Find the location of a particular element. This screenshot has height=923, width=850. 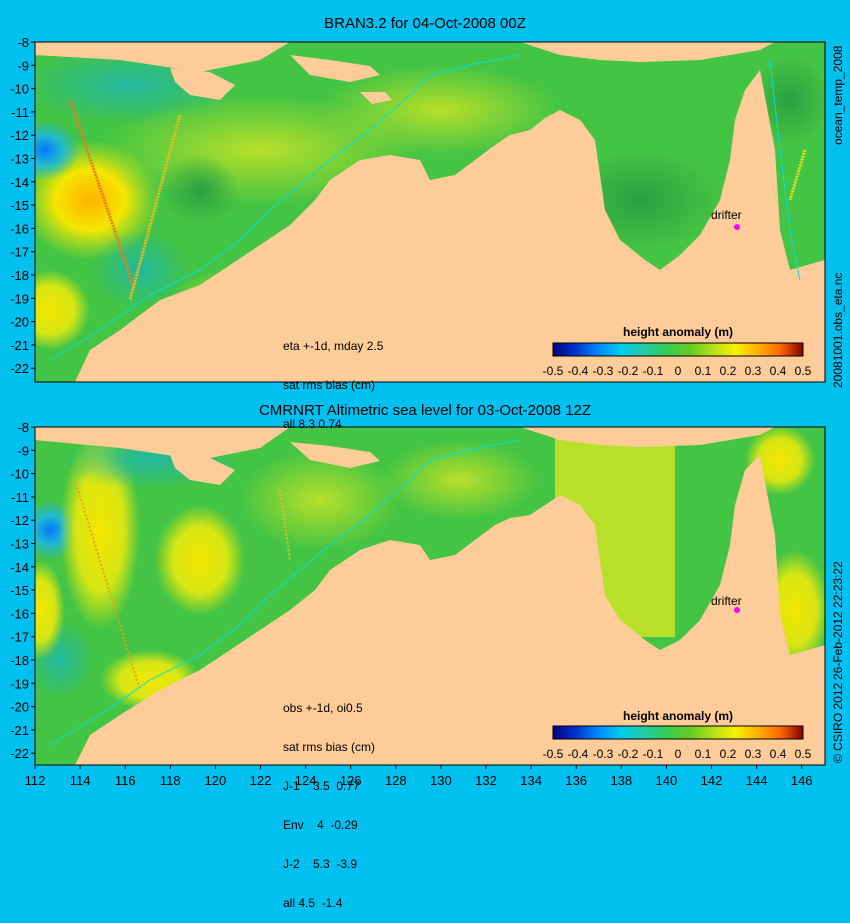

lat-tick-label-top: -12 is located at coordinates (19, 135).